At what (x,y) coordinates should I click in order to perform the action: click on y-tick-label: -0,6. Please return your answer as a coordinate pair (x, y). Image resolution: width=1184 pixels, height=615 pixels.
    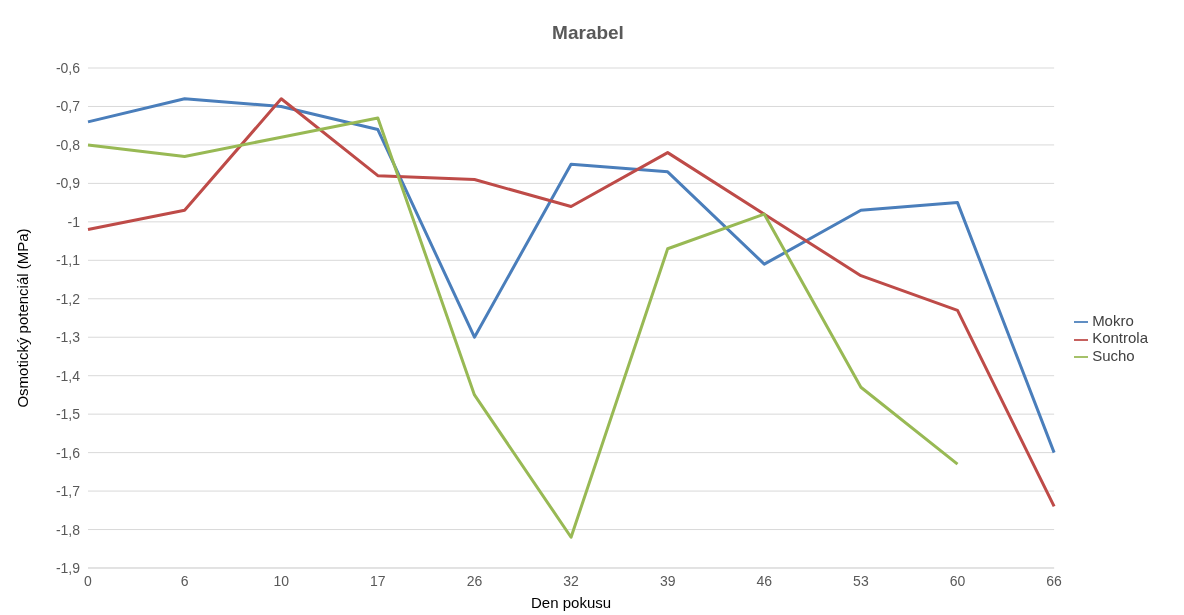
    Looking at the image, I should click on (68, 67).